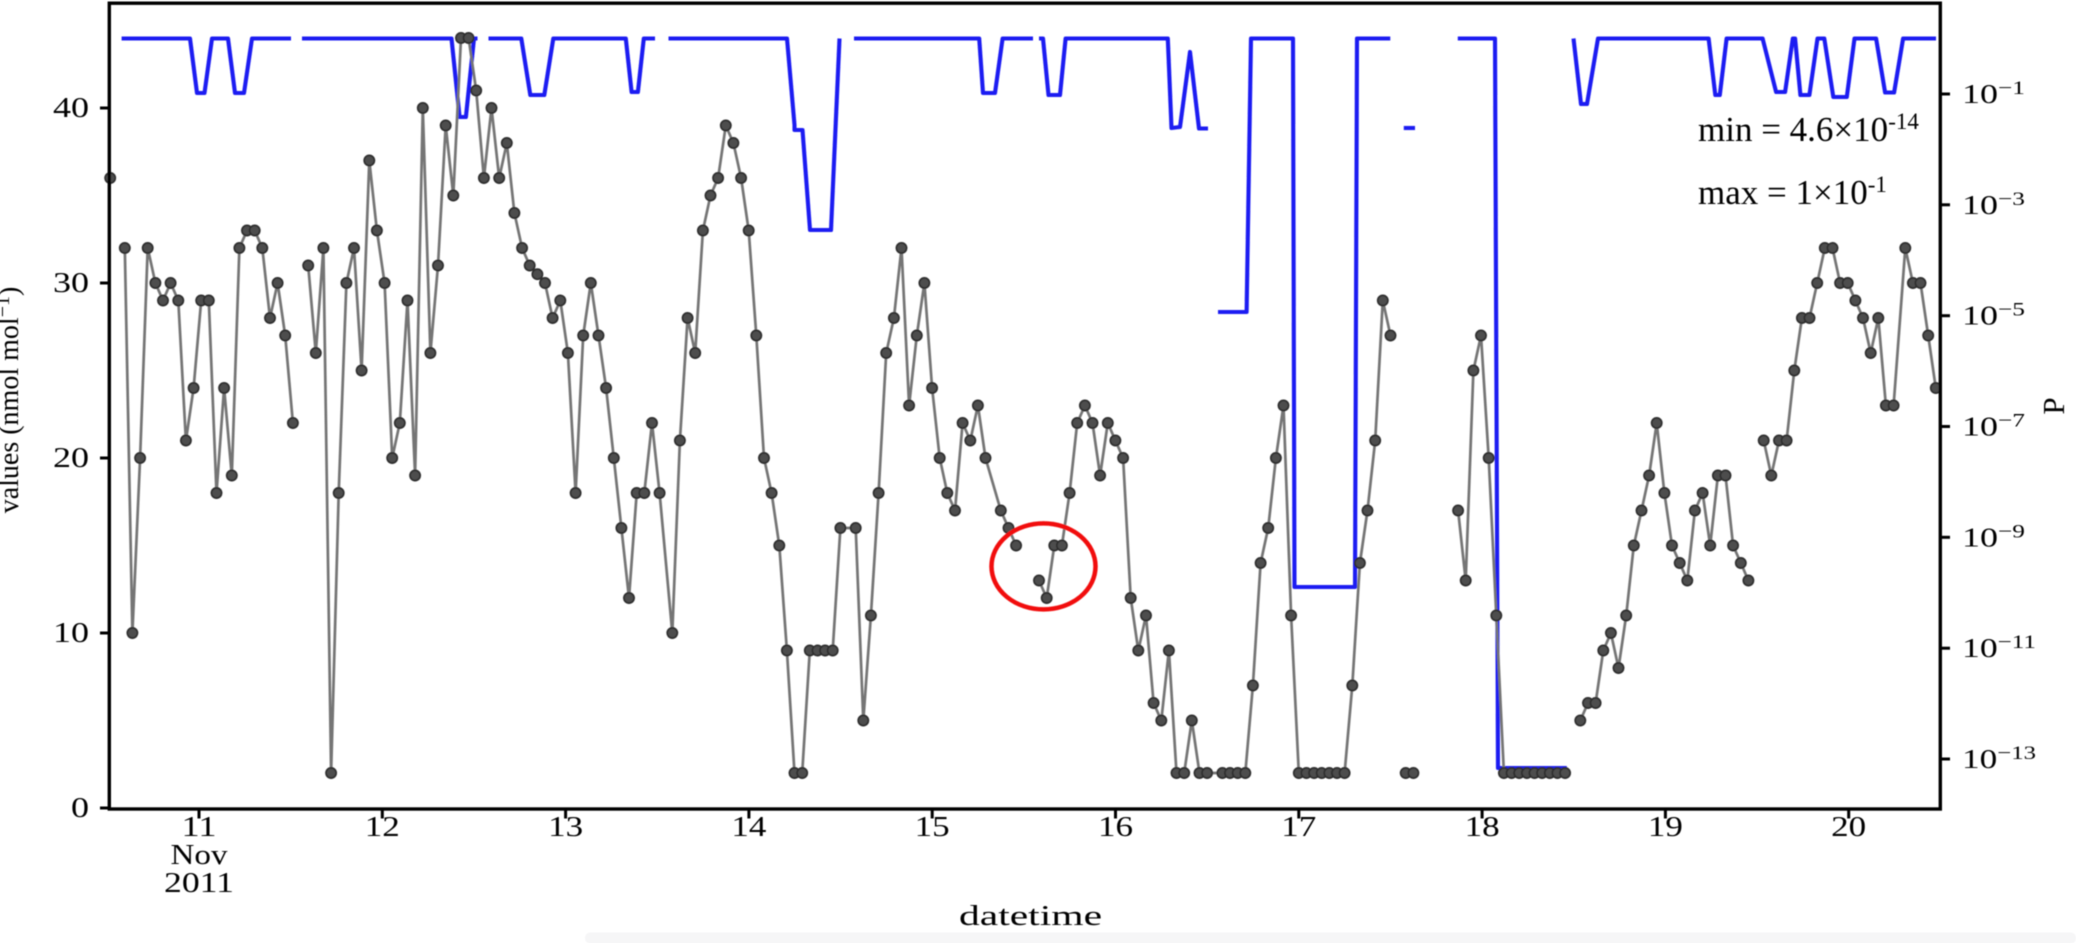  What do you see at coordinates (565, 827) in the screenshot?
I see `svg-text: 13` at bounding box center [565, 827].